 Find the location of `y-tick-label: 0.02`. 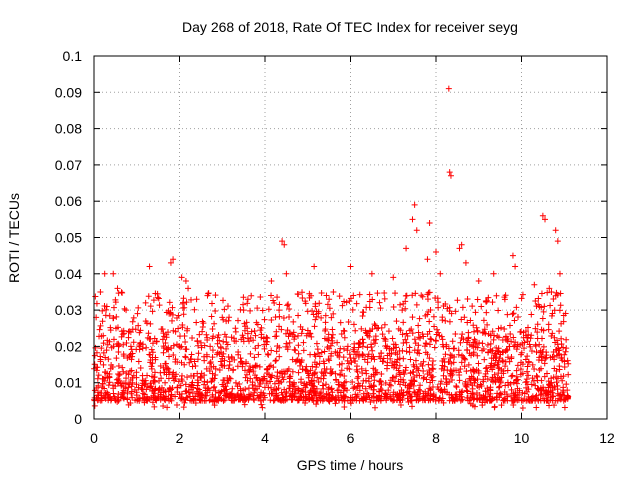

y-tick-label: 0.02 is located at coordinates (68, 346).